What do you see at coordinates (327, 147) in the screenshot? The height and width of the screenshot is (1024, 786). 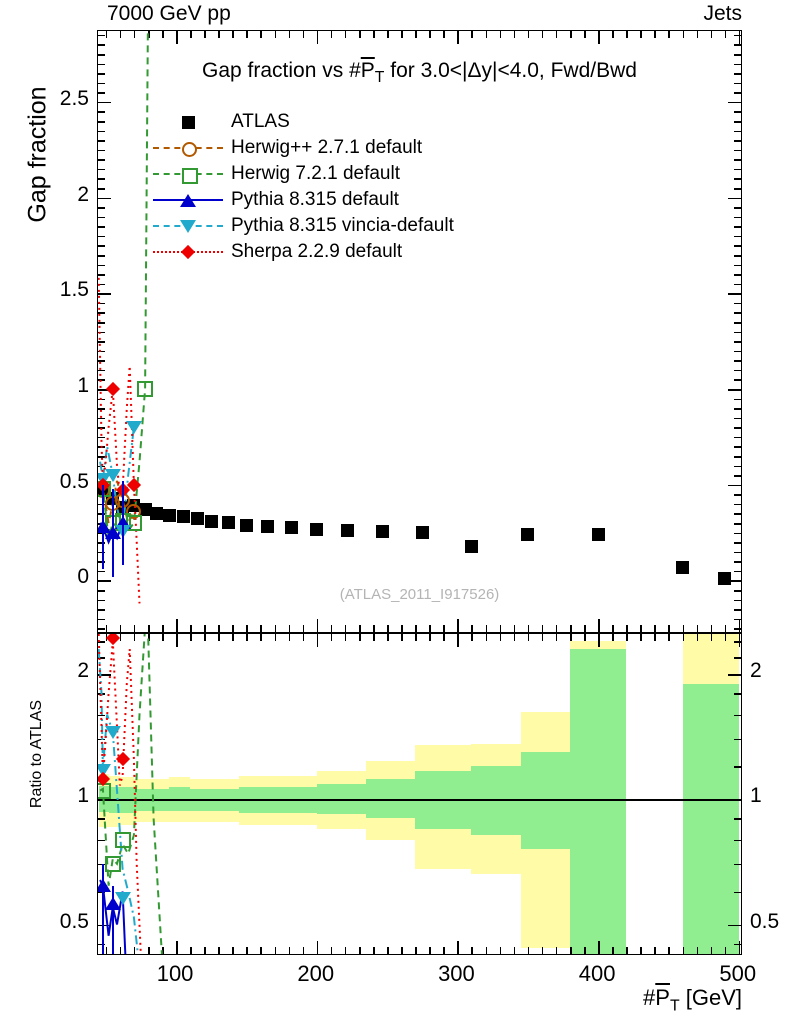 I see `legend-label: Herwig++ 2.7.1 default` at bounding box center [327, 147].